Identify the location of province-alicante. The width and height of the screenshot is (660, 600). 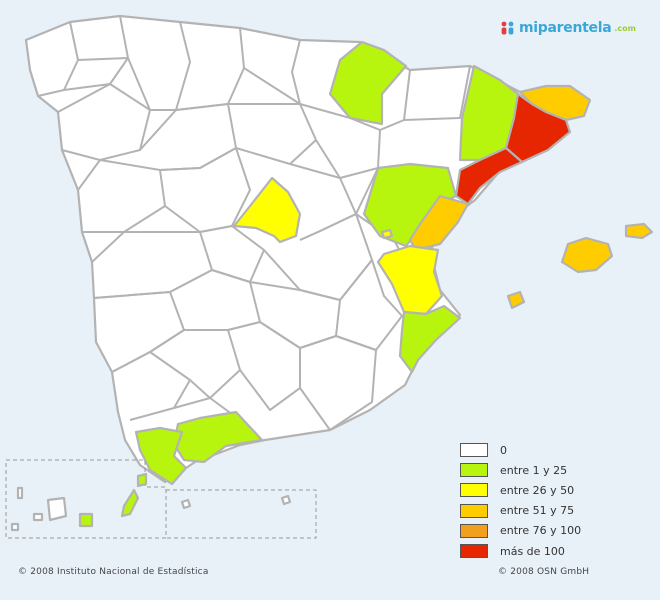
(430, 339).